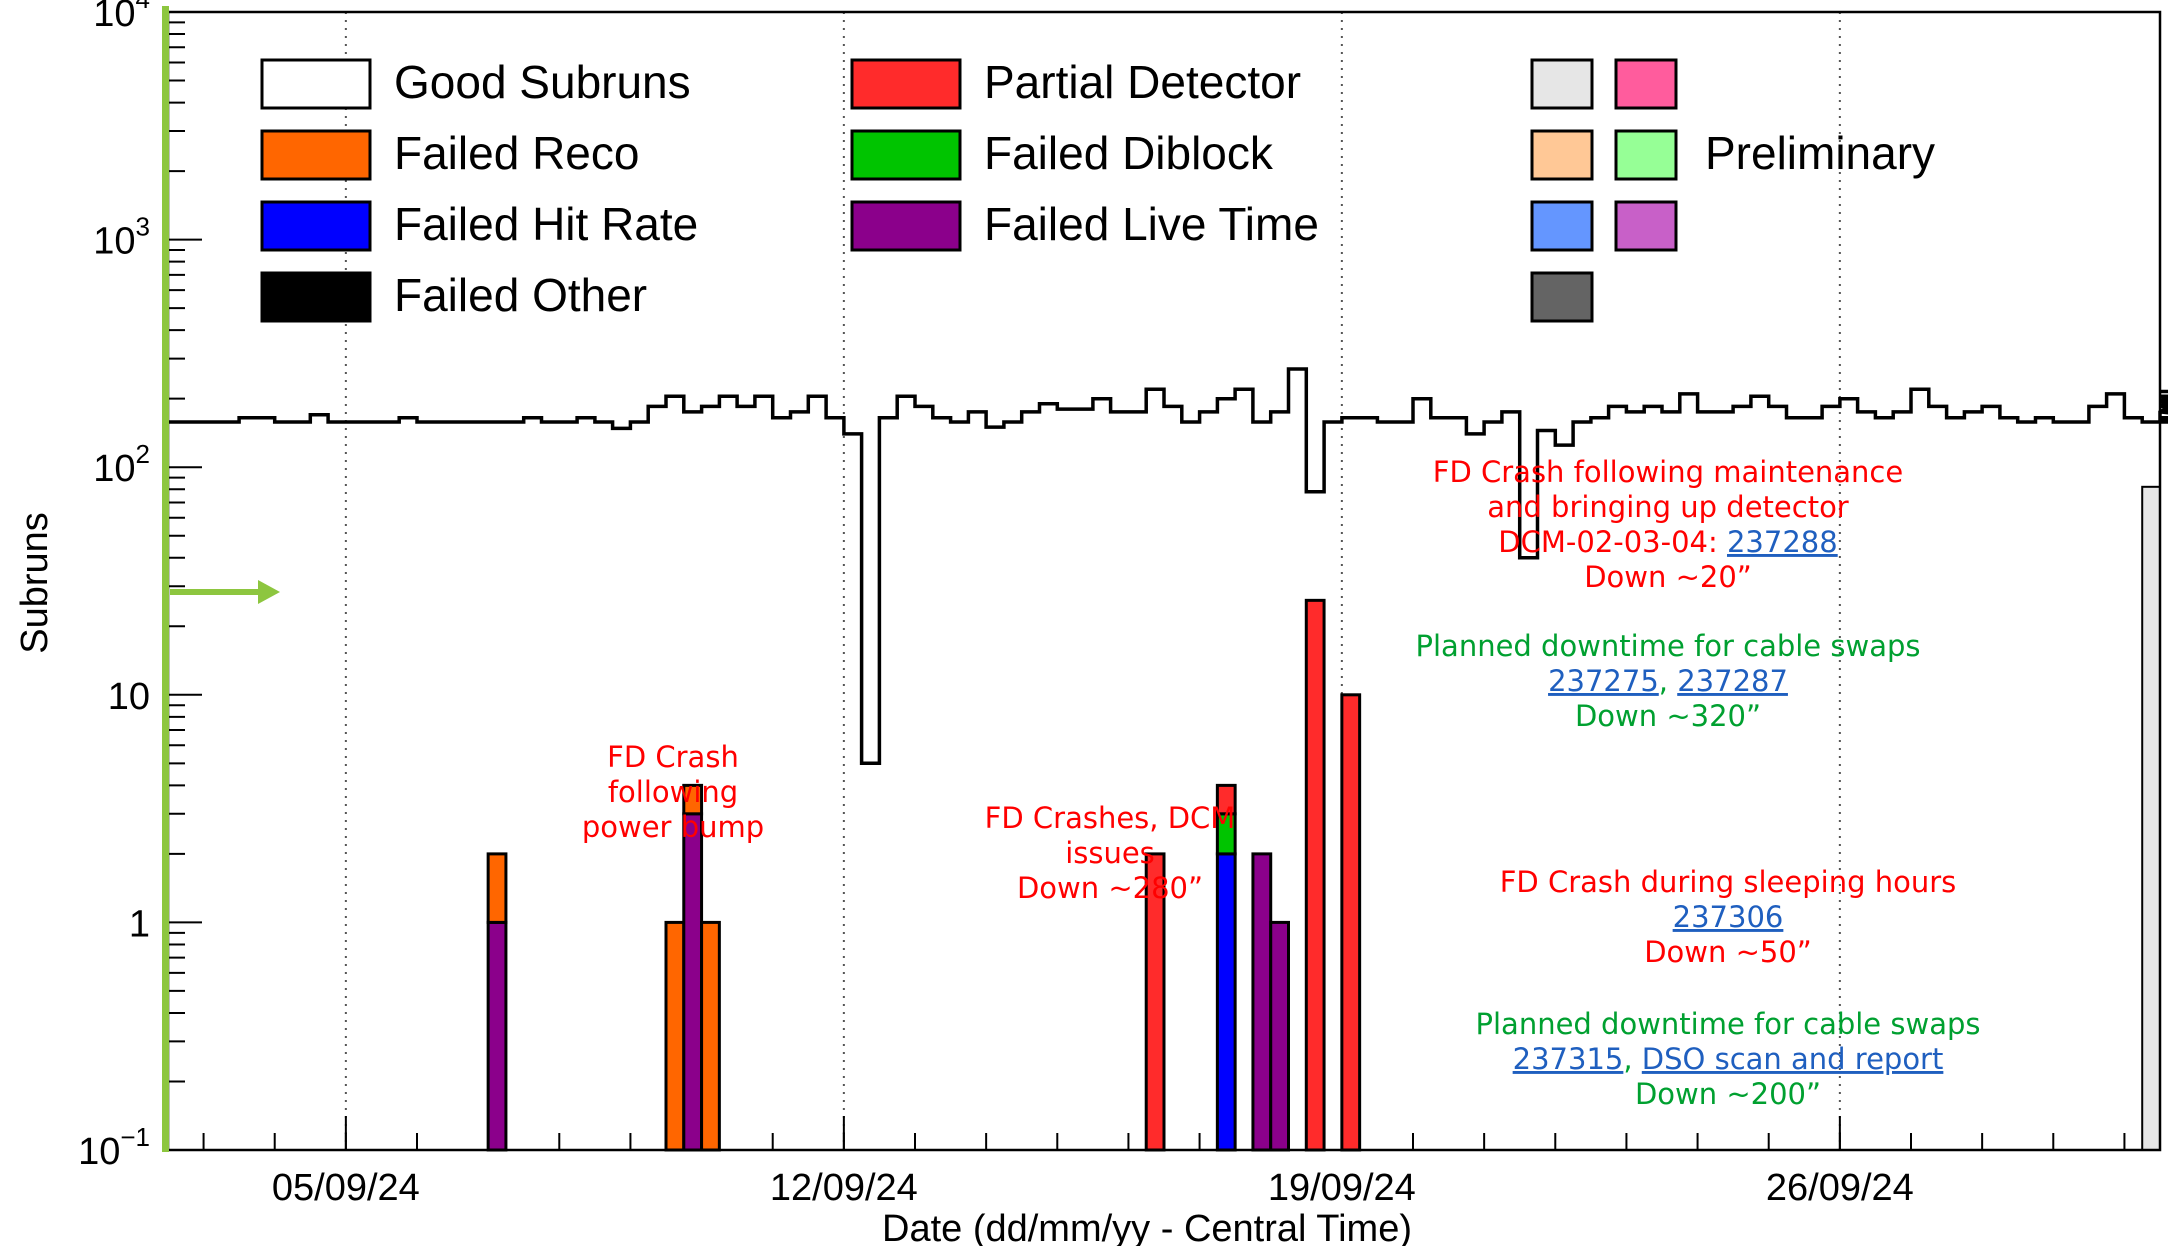 The image size is (2168, 1246). Describe the element at coordinates (269, 592) in the screenshot. I see `green-arrow-head` at that location.